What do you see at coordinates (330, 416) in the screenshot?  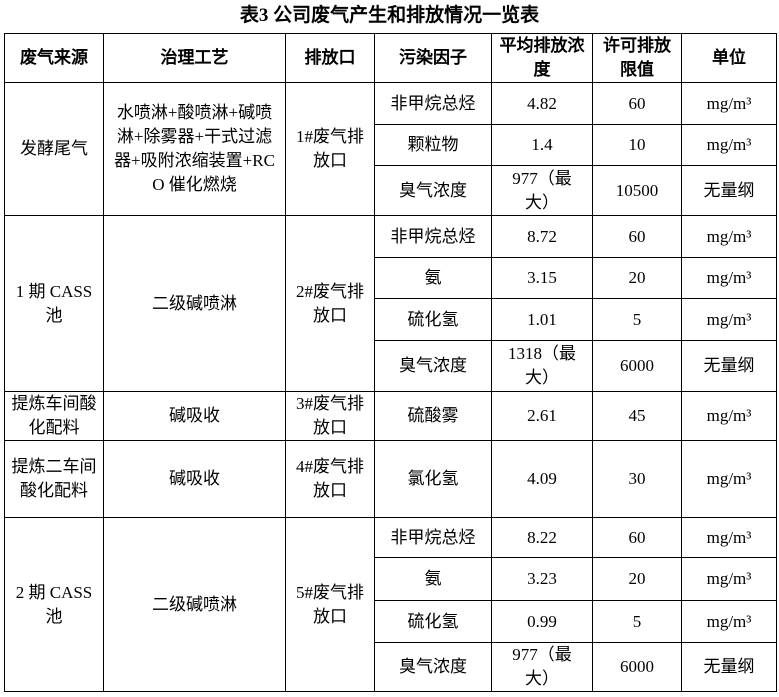 I see `cell-outlet: 3#废气排放口` at bounding box center [330, 416].